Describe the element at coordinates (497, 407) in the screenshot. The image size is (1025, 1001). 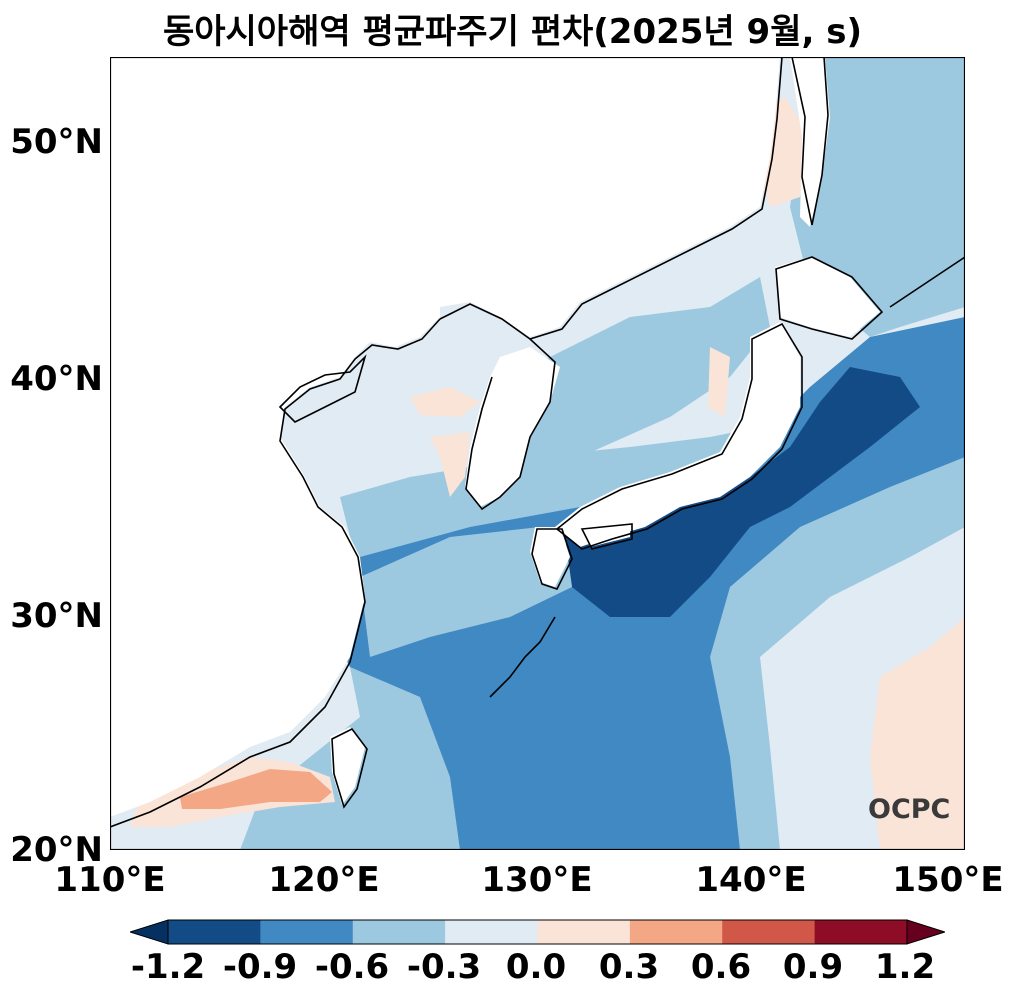
I see `coastline-korea` at that location.